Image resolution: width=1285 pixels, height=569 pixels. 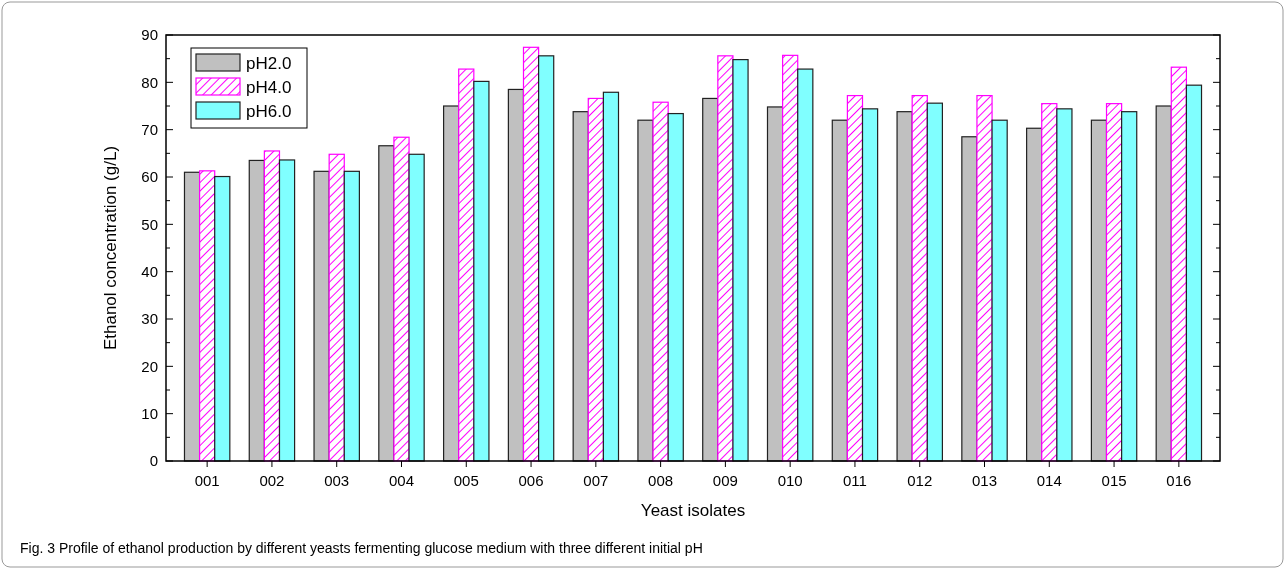 What do you see at coordinates (272, 480) in the screenshot?
I see `x-tick-label: 002` at bounding box center [272, 480].